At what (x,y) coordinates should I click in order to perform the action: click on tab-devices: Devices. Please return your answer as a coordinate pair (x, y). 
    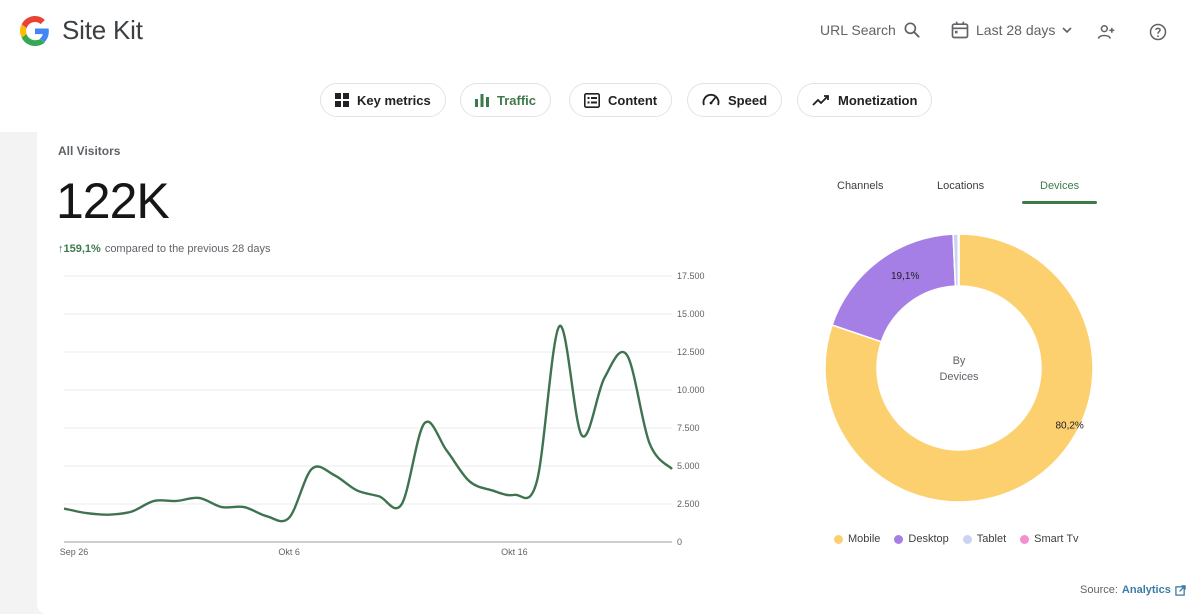
    Looking at the image, I should click on (1060, 186).